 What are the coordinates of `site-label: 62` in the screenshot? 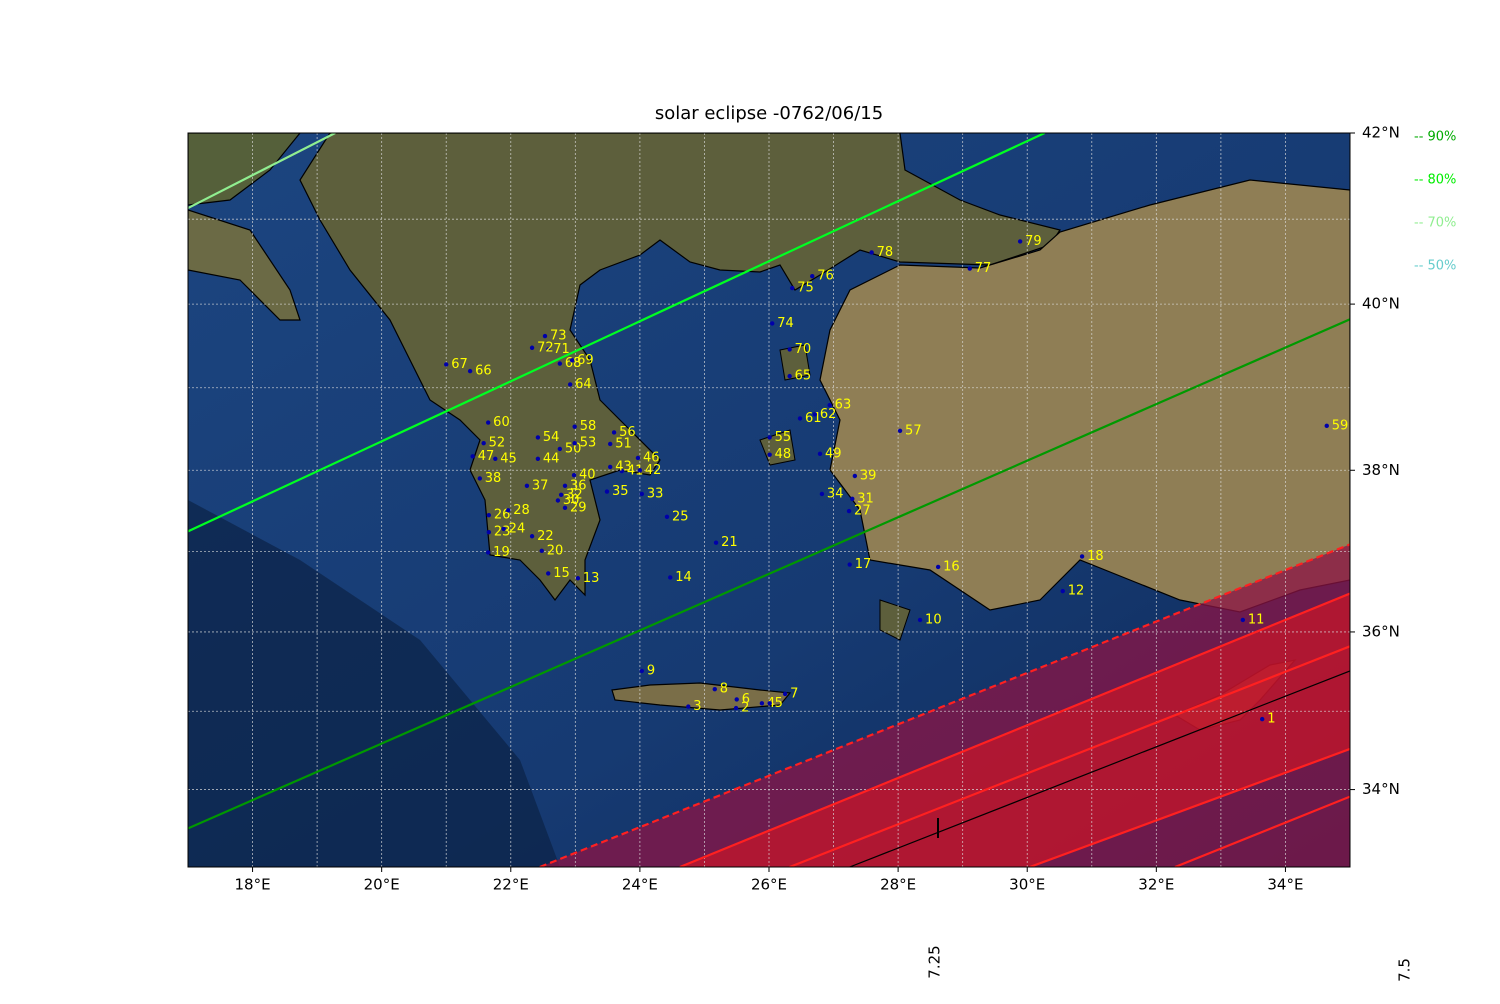 It's located at (828, 414).